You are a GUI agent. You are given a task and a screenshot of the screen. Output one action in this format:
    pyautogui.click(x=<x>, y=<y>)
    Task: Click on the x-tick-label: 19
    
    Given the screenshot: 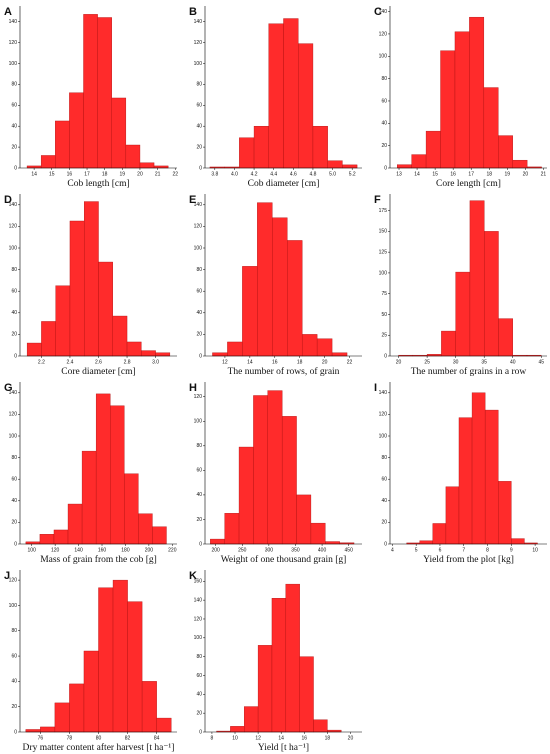 What is the action you would take?
    pyautogui.click(x=123, y=174)
    